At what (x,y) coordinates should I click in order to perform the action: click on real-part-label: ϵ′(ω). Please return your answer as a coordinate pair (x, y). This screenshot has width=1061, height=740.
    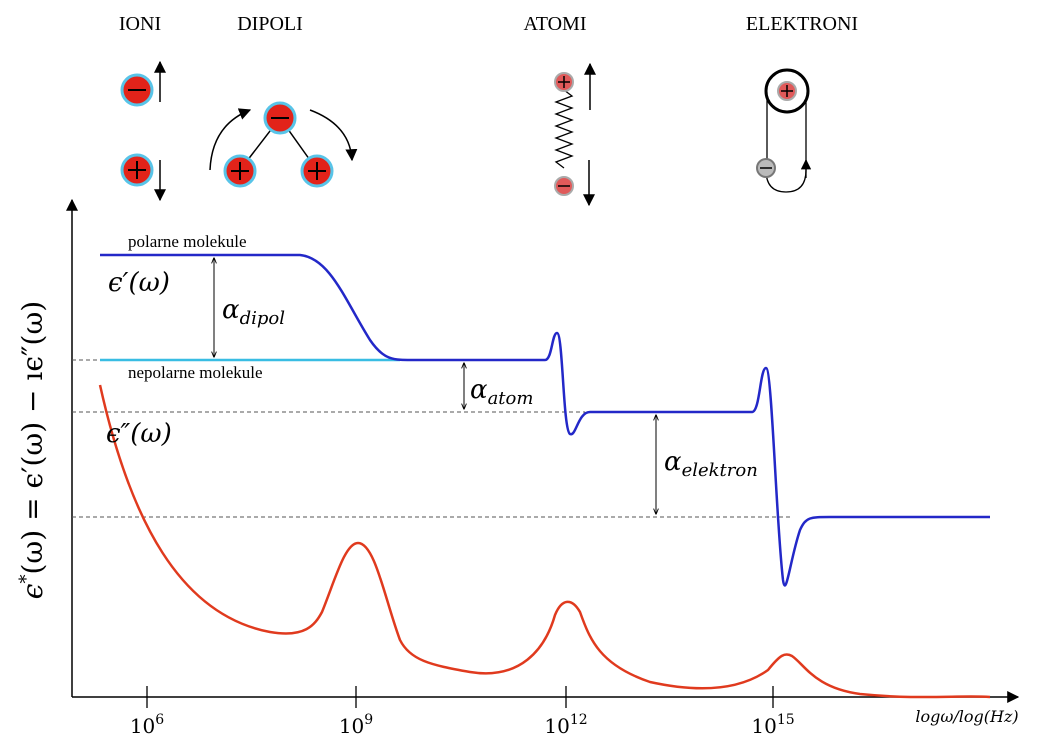
    Looking at the image, I should click on (139, 283).